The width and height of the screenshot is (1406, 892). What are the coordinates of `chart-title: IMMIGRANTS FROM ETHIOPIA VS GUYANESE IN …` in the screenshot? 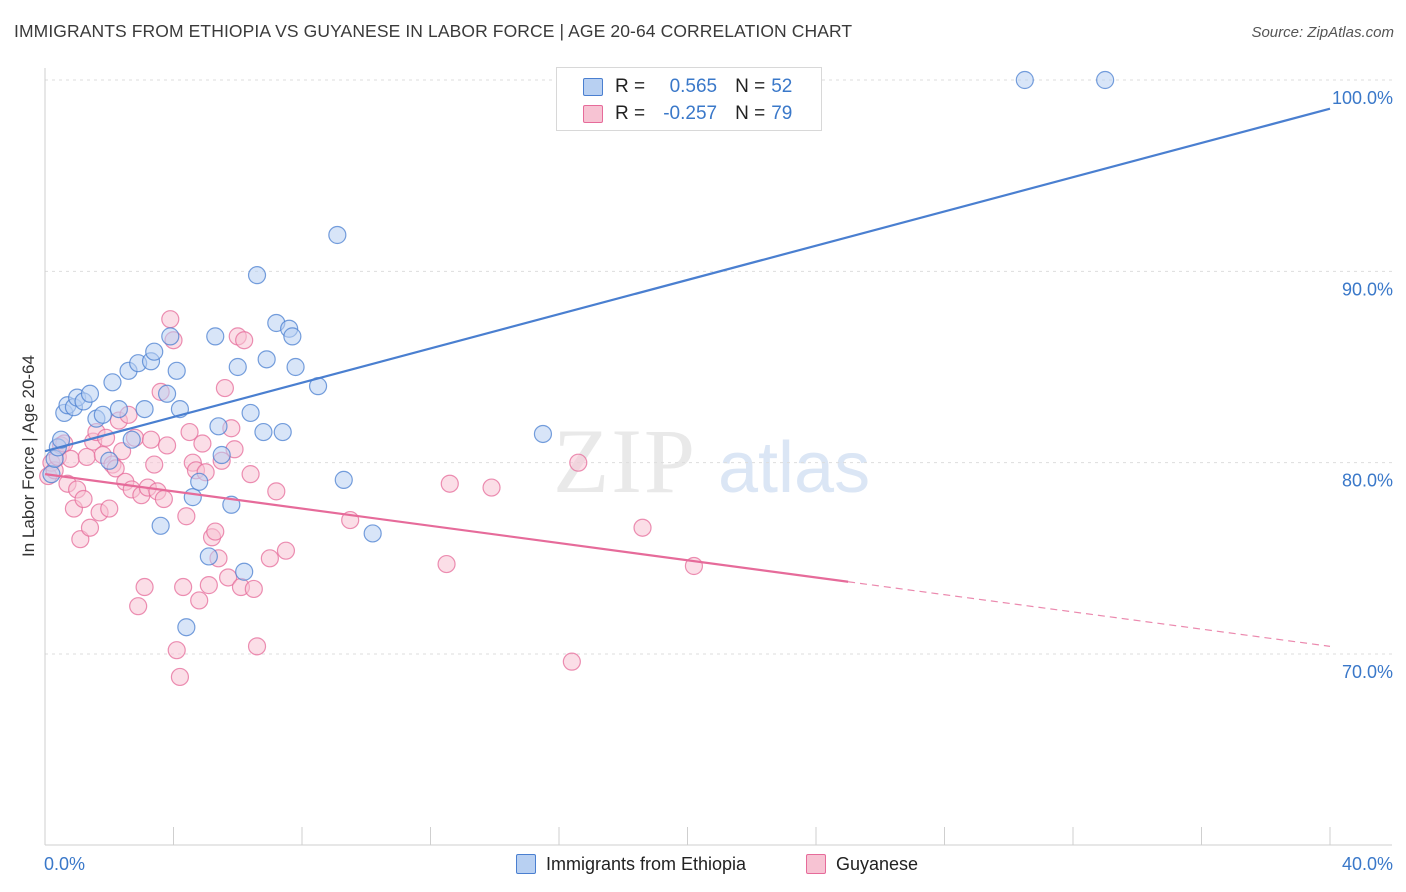 It's located at (433, 31).